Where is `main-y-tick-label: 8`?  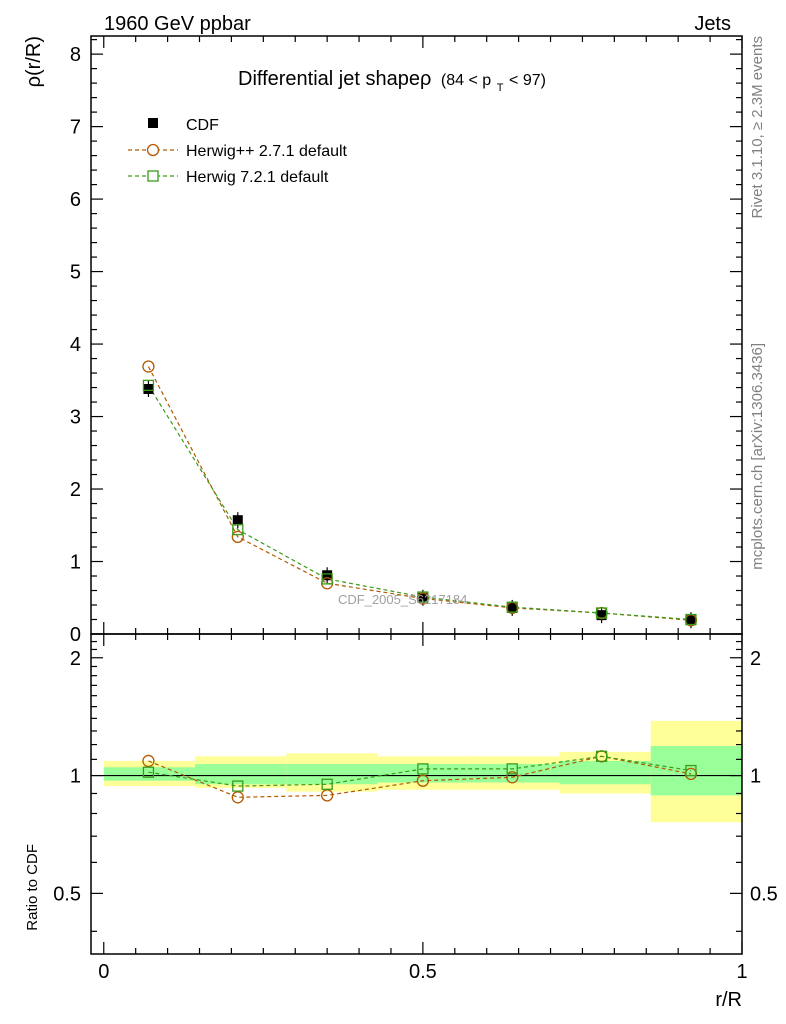
main-y-tick-label: 8 is located at coordinates (75, 55).